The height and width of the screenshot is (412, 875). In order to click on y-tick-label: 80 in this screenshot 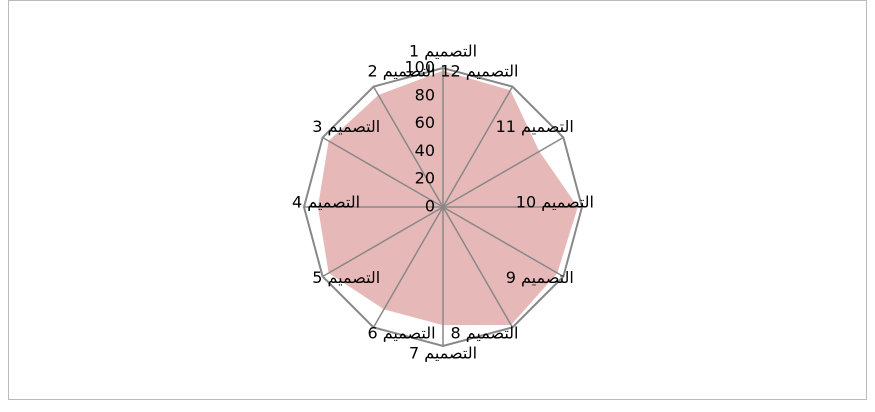, I will do `click(425, 94)`.